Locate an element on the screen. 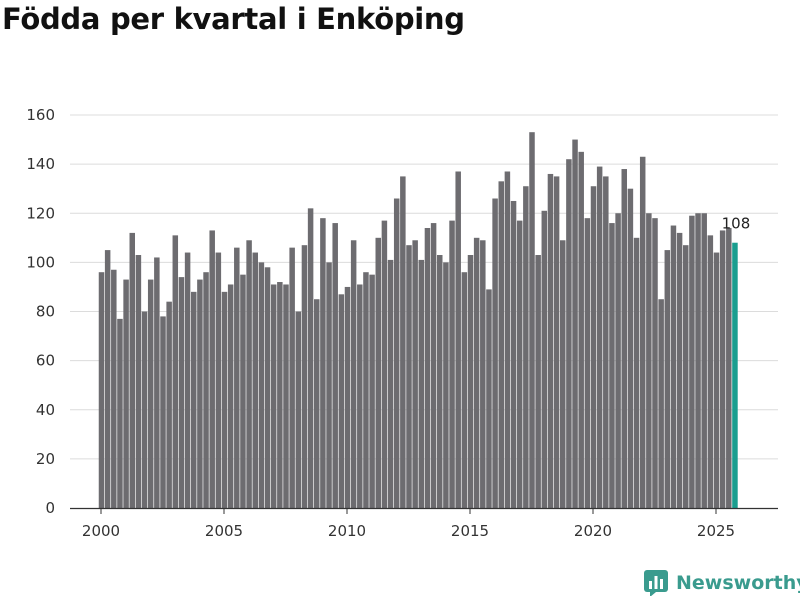 The image size is (800, 600). y-tick-label: 100 is located at coordinates (40, 262).